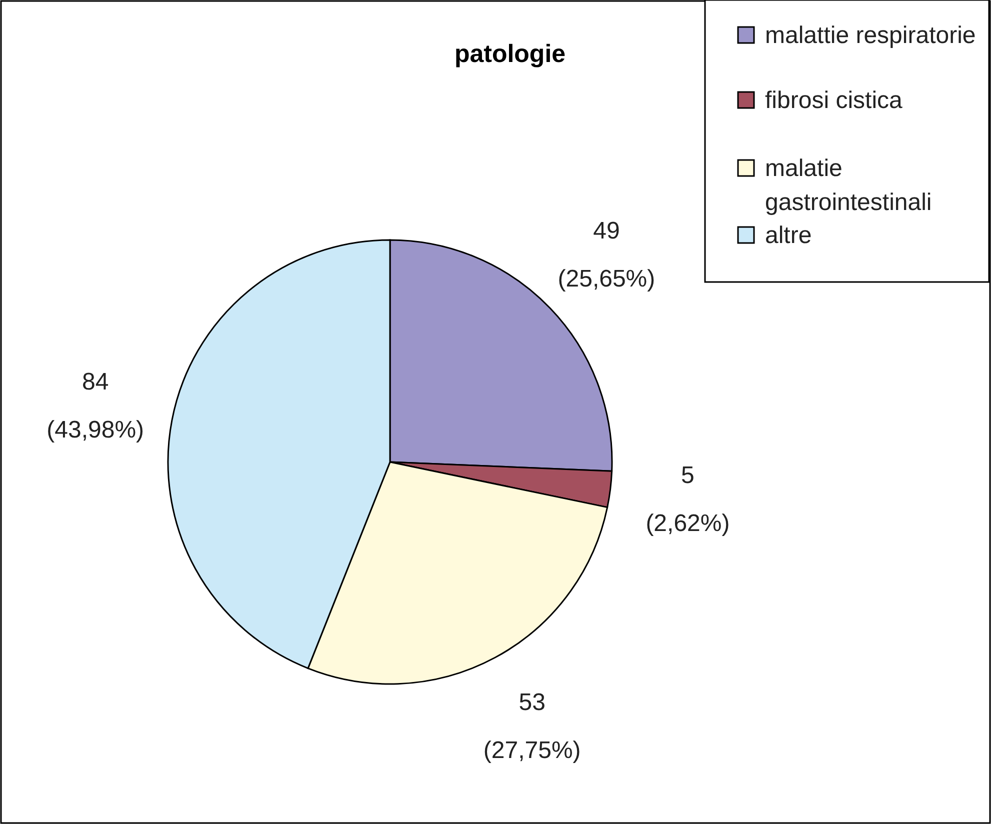 The image size is (991, 824). I want to click on legend-label: altre, so click(788, 235).